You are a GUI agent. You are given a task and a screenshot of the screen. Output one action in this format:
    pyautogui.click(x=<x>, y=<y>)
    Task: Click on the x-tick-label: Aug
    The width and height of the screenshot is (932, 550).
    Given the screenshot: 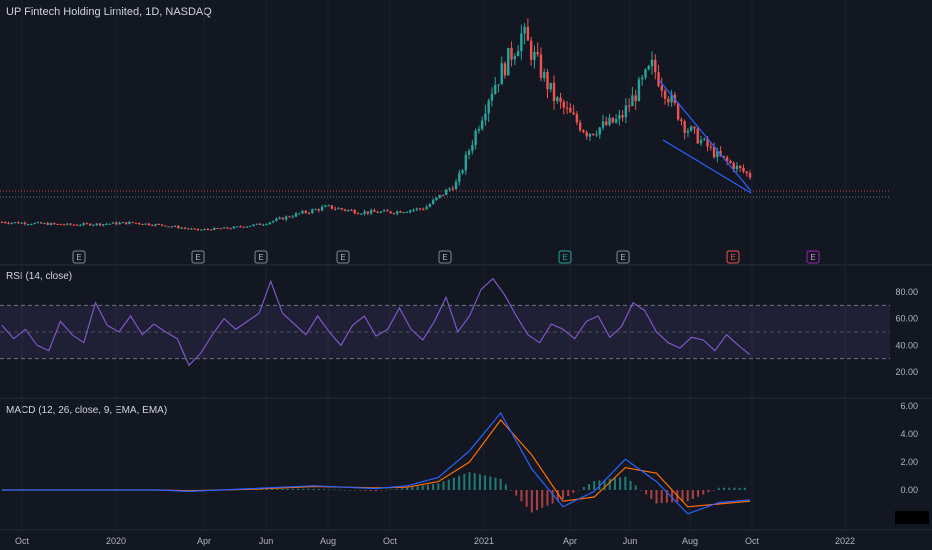 What is the action you would take?
    pyautogui.click(x=328, y=541)
    